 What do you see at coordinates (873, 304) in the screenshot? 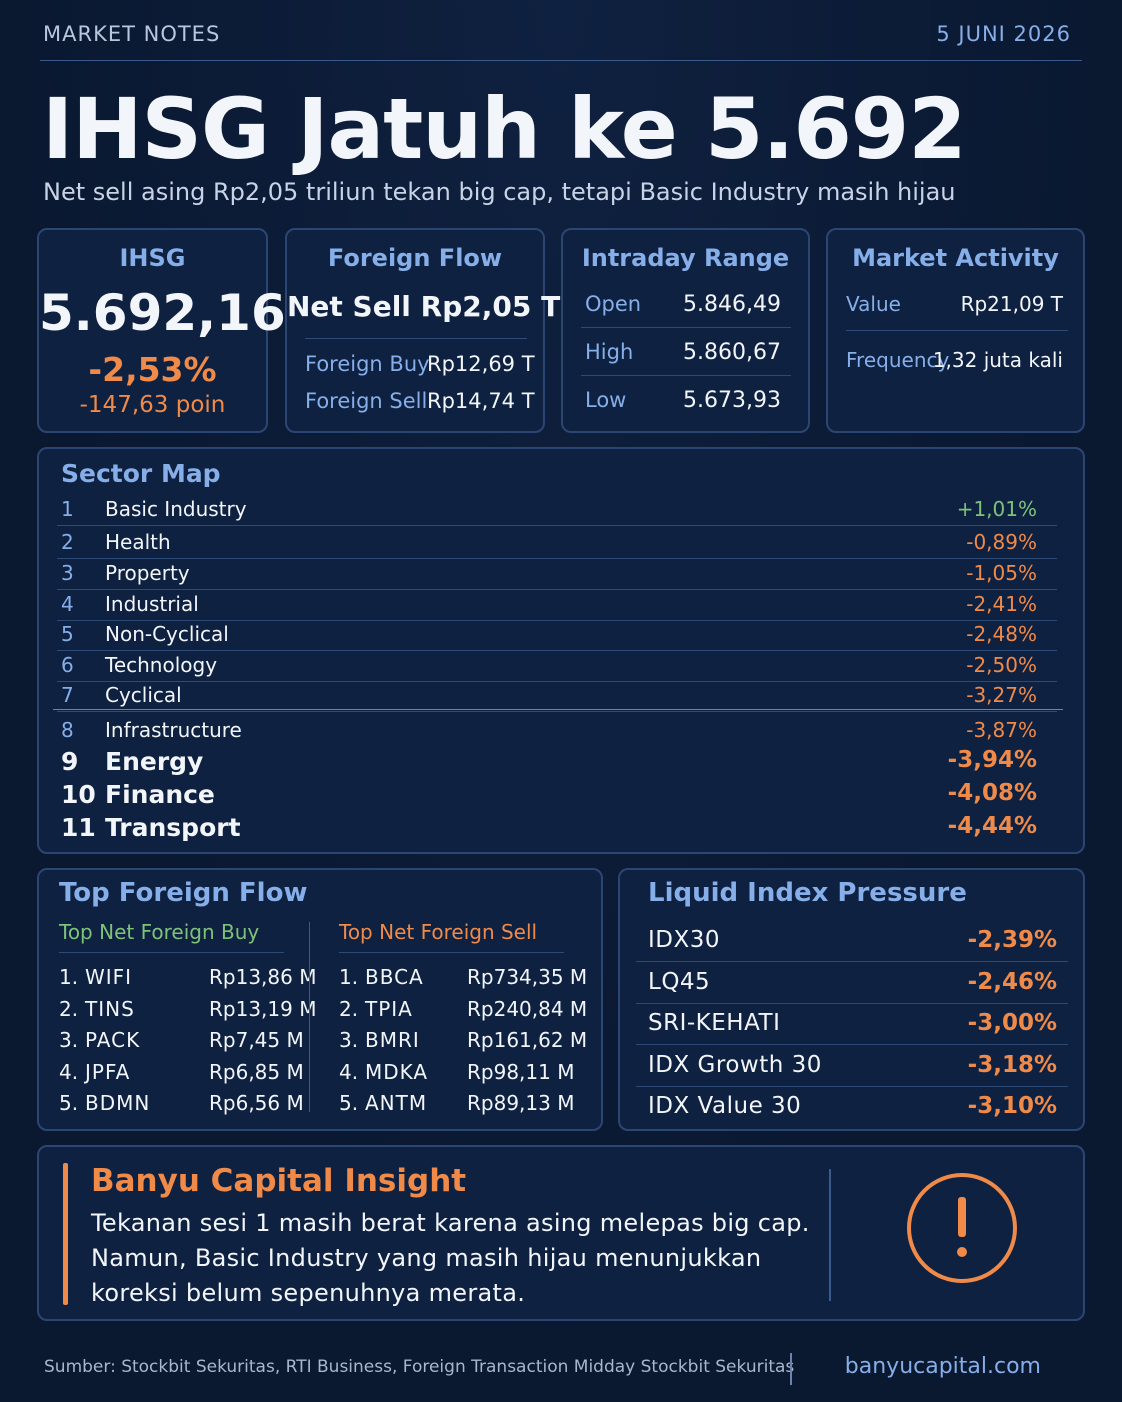
I see `activity-label: Value` at bounding box center [873, 304].